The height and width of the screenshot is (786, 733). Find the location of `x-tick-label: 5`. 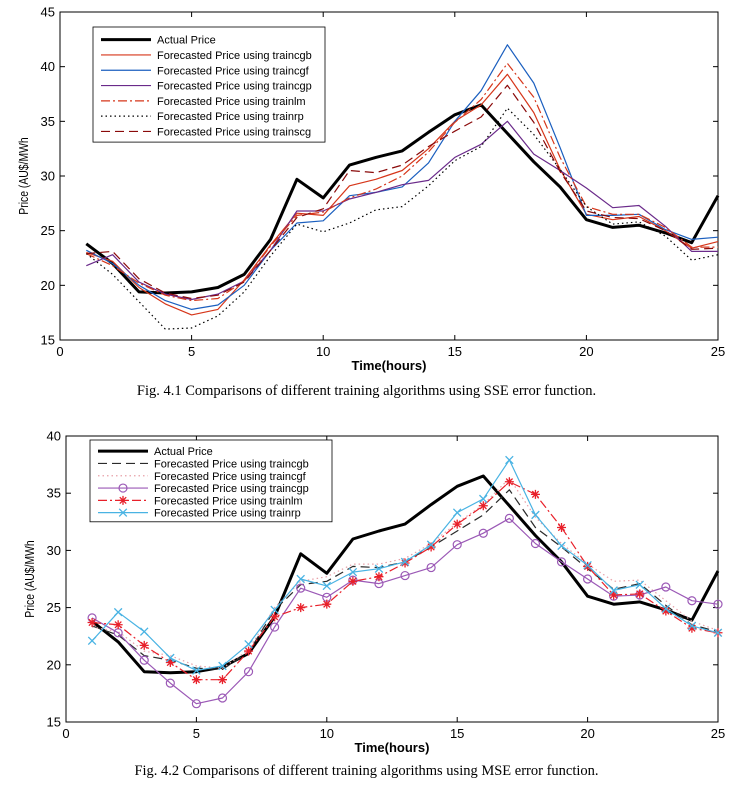

x-tick-label: 5 is located at coordinates (196, 733).